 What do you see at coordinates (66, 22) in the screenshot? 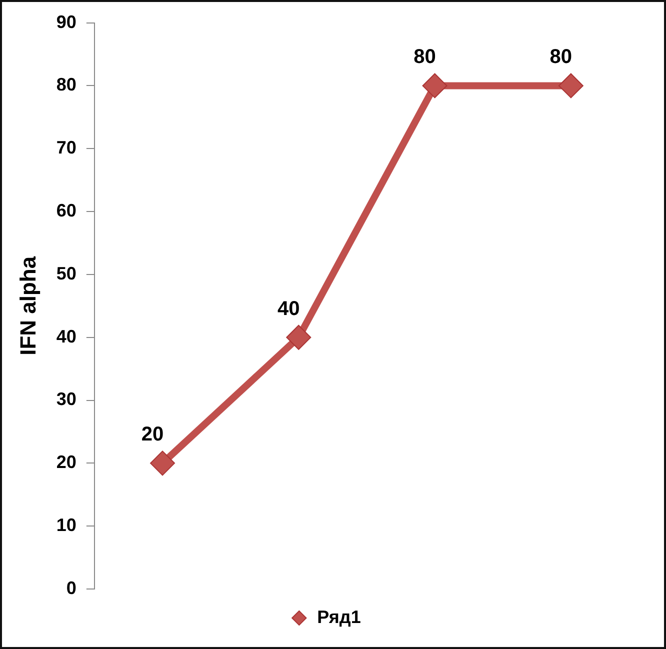
I see `y-tick-label: 90` at bounding box center [66, 22].